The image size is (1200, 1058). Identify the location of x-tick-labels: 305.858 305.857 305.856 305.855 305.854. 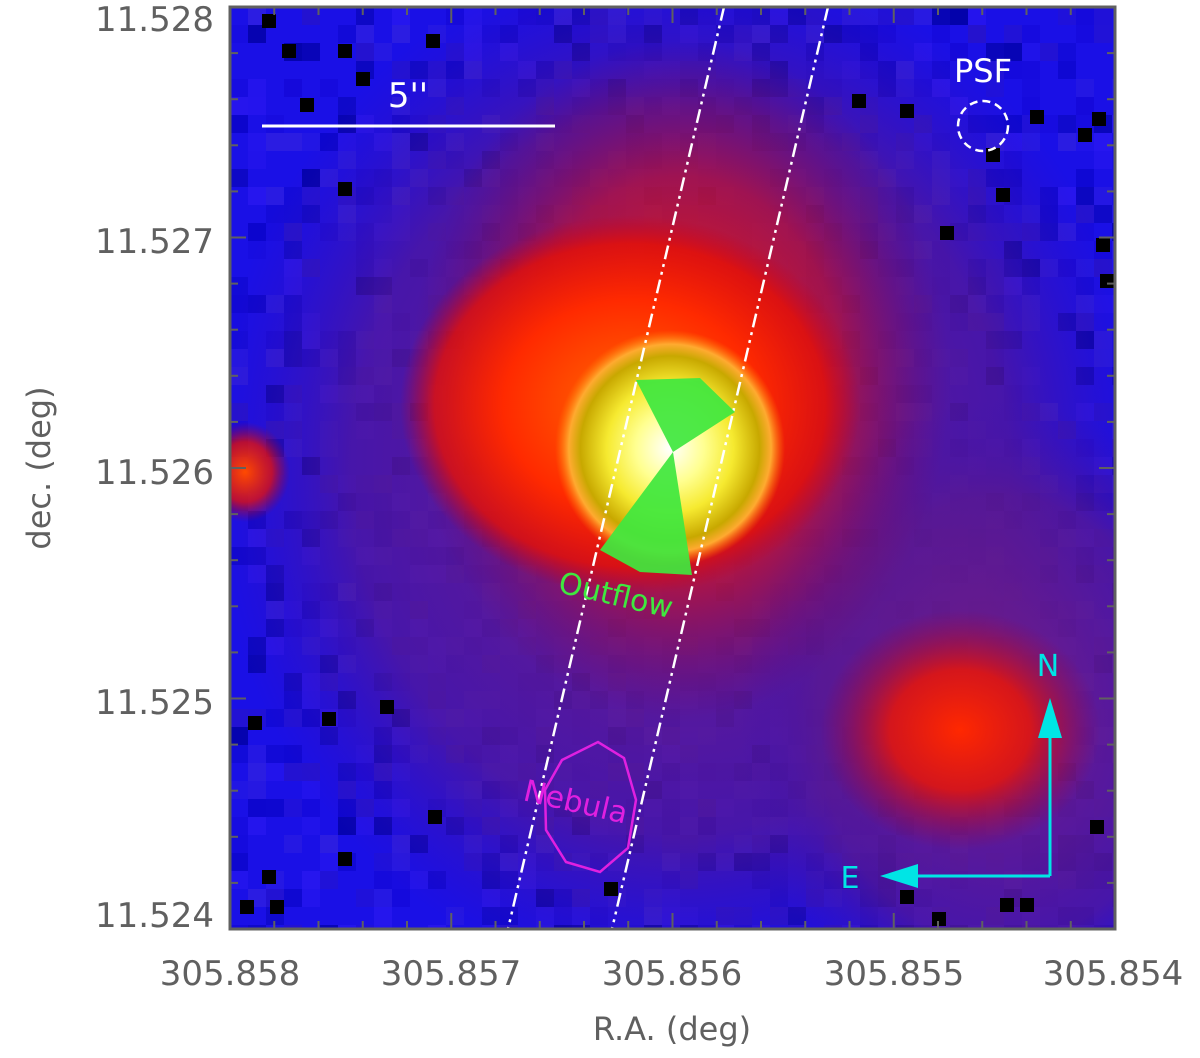
(672, 974).